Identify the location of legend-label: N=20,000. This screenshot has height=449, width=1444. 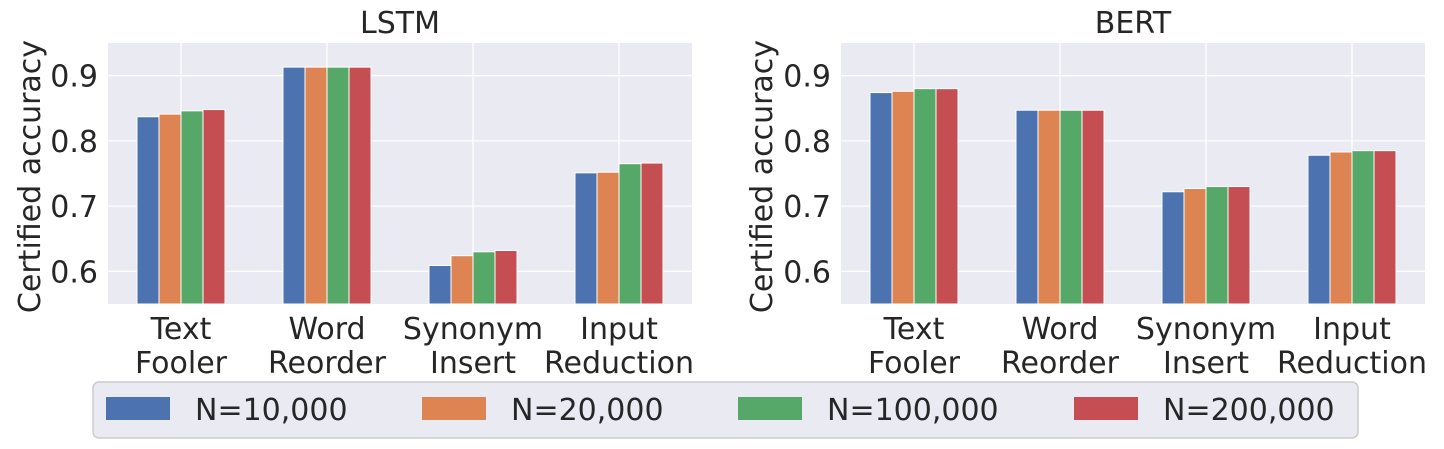
(587, 410).